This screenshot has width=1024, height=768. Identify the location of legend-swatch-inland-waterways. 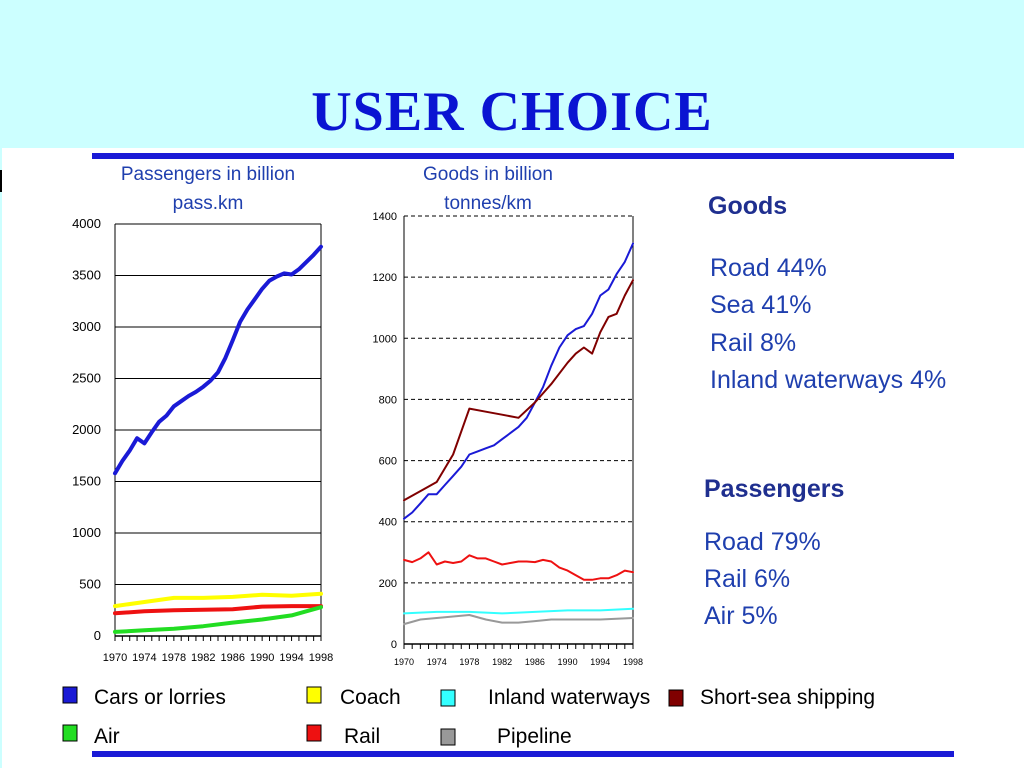
(448, 698).